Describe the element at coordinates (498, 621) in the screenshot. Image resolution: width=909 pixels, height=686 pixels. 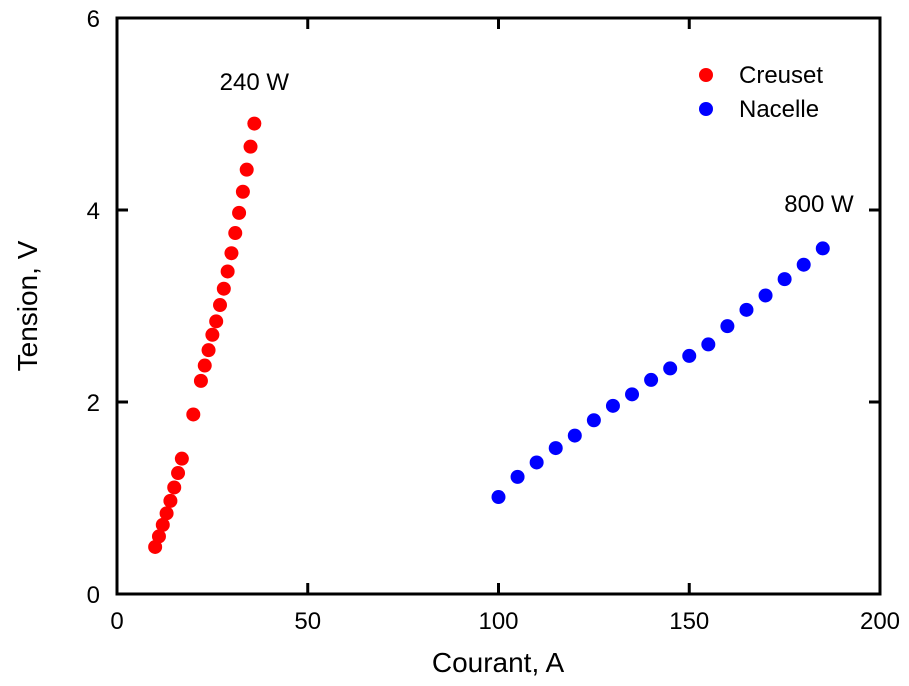
I see `x-tick-label: 100` at that location.